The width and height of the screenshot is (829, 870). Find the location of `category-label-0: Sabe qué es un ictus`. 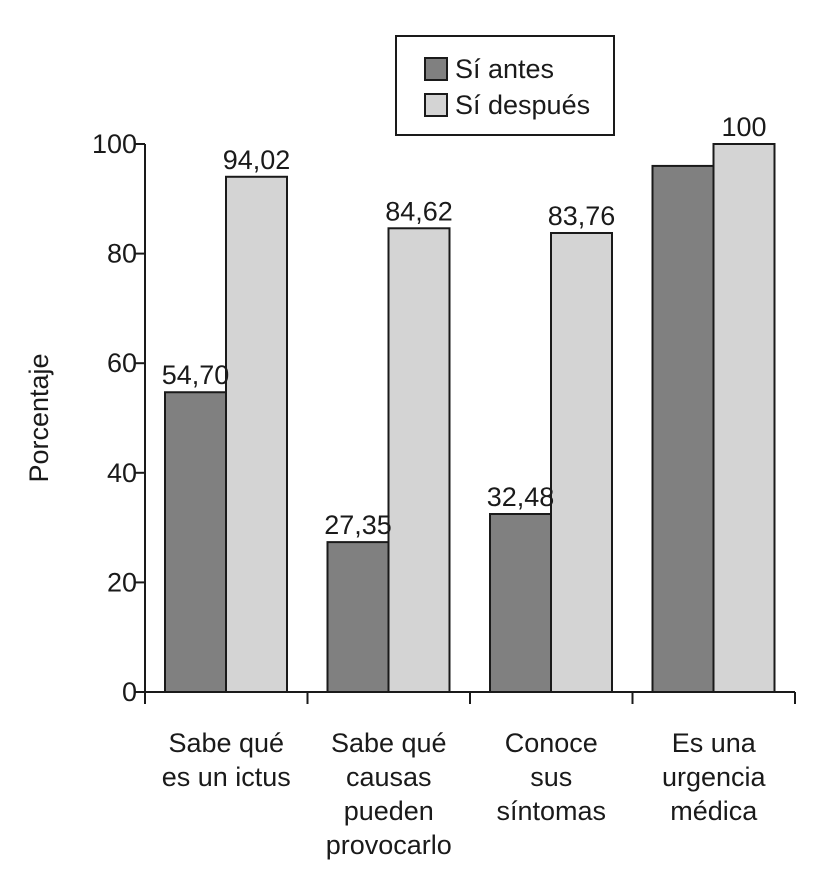

category-label-0: Sabe qué es un ictus is located at coordinates (226, 760).